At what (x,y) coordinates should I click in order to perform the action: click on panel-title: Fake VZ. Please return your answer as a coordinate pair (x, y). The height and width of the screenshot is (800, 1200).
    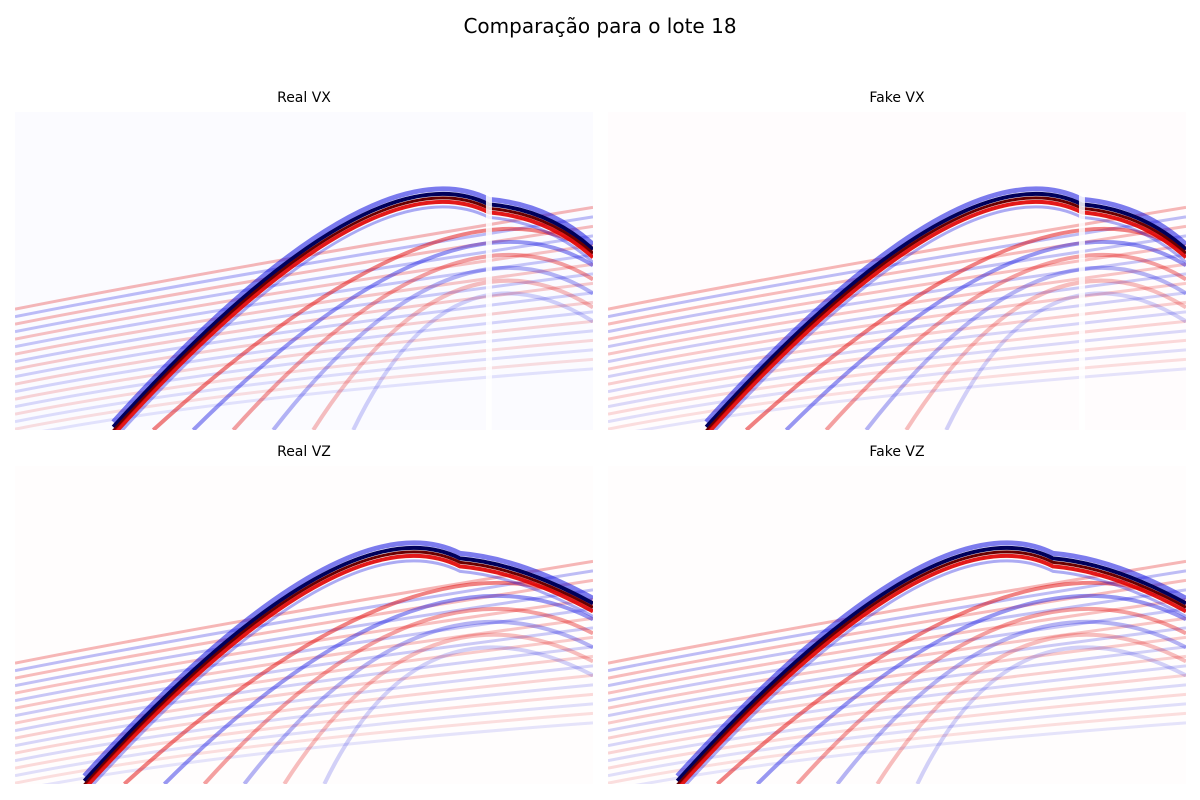
    Looking at the image, I should click on (897, 452).